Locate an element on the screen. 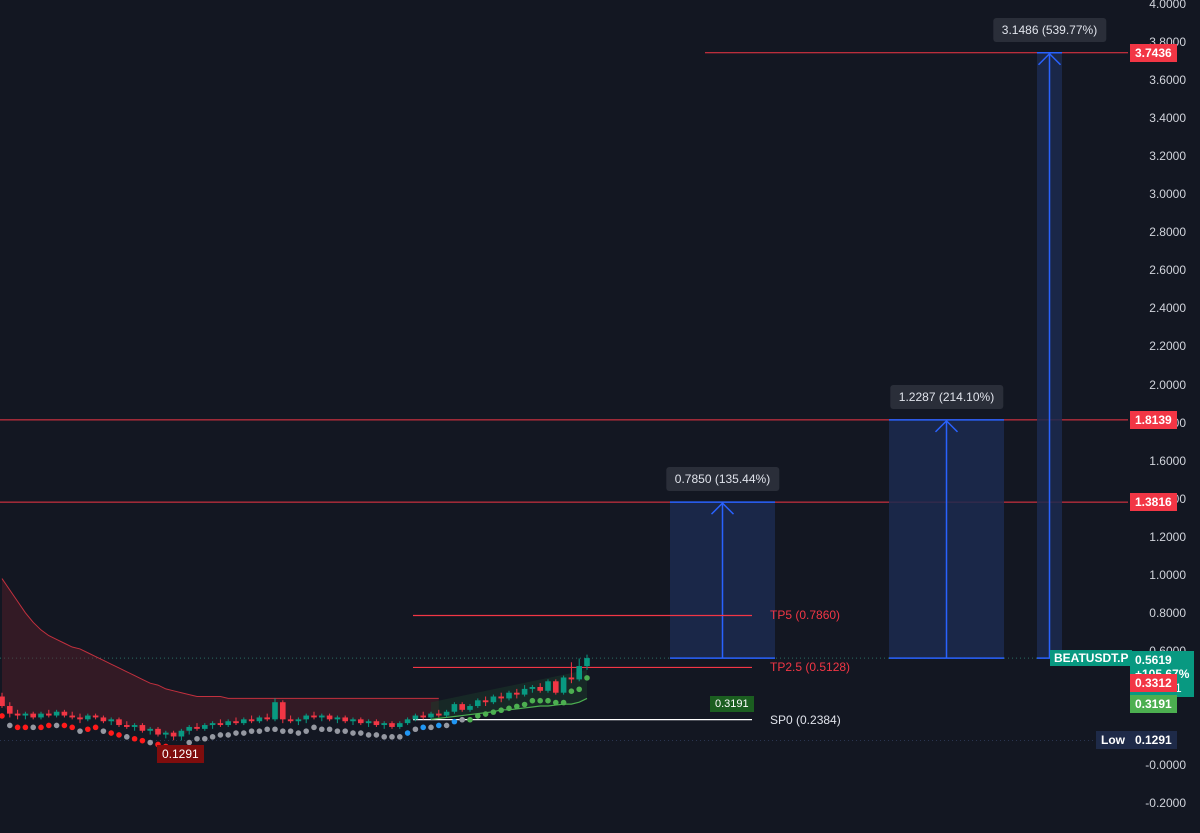  y-tick-label: 2.6000 is located at coordinates (1167, 270).